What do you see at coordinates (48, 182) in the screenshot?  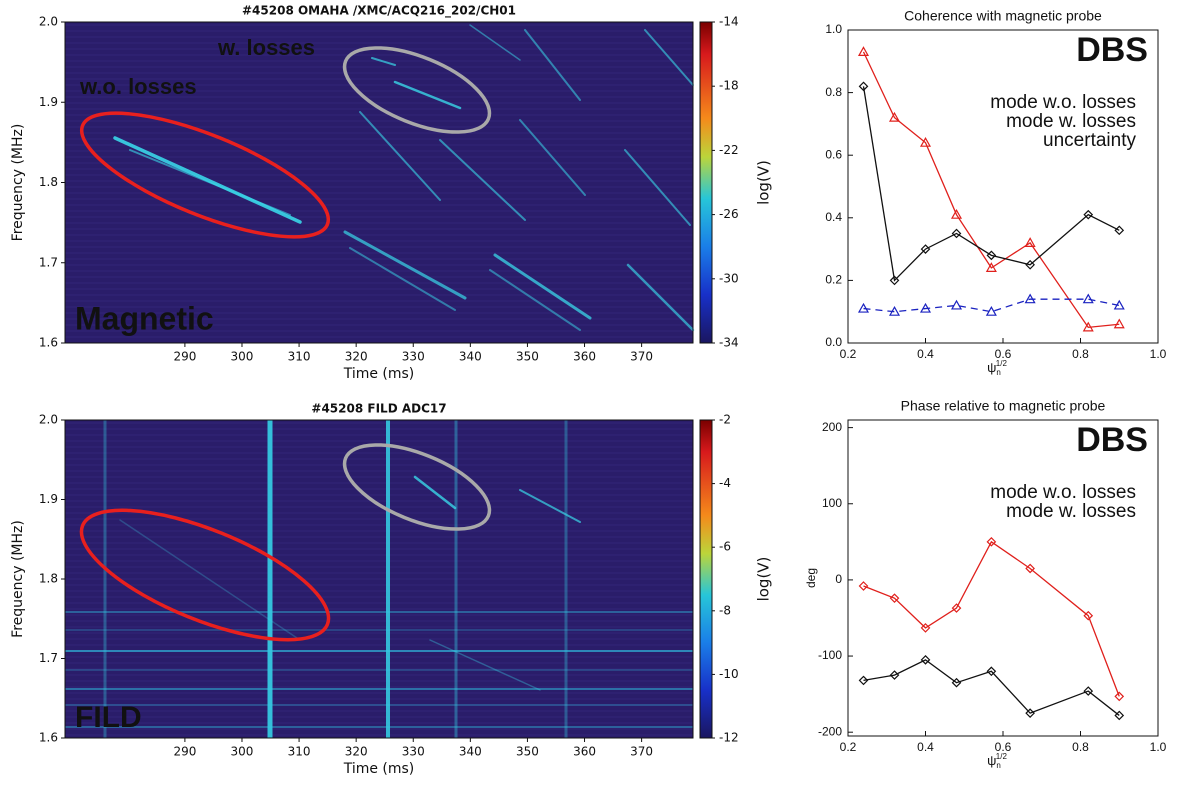 I see `y-tick-label: 1.8` at bounding box center [48, 182].